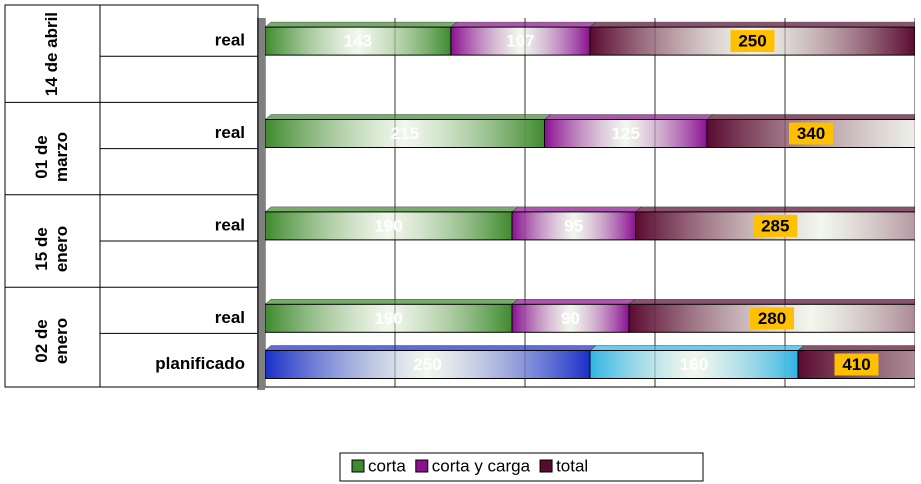 Image resolution: width=921 pixels, height=484 pixels. I want to click on side-wall, so click(261, 204).